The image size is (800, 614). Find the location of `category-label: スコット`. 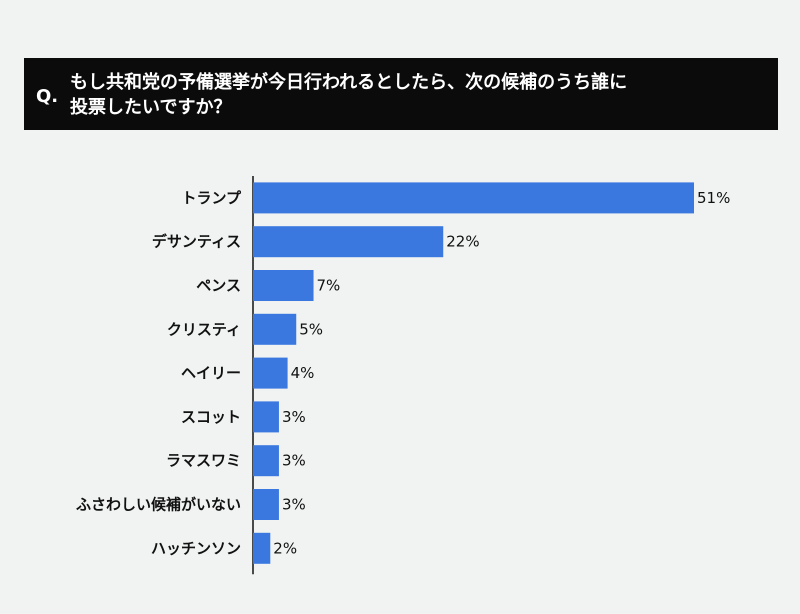

category-label: スコット is located at coordinates (211, 417).